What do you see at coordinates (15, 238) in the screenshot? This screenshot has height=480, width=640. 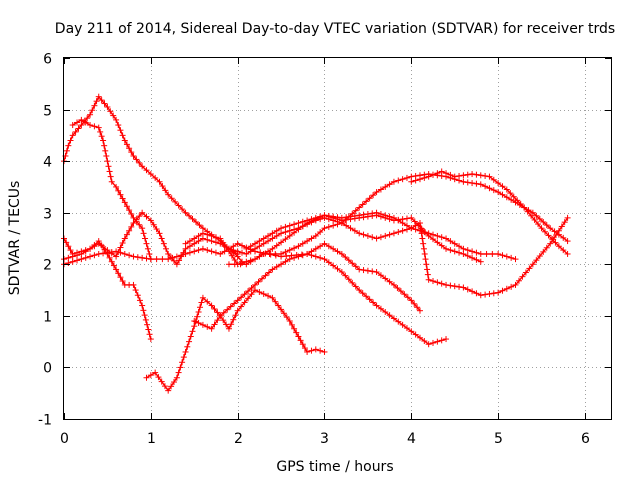 I see `y-axis-label: SDTVAR / TECUs` at bounding box center [15, 238].